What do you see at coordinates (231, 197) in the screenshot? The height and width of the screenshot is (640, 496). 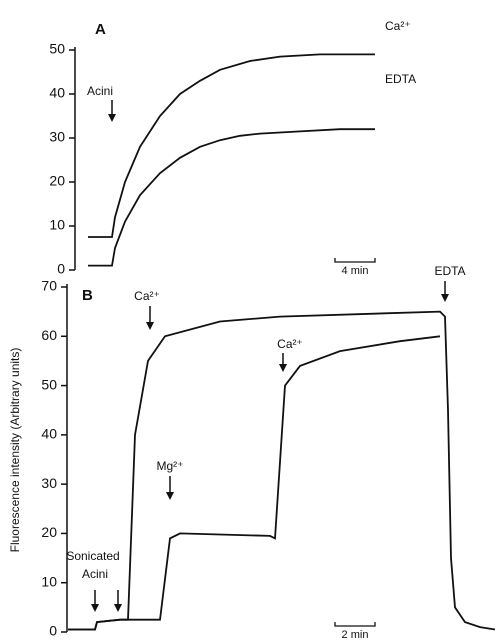 I see `data-line` at bounding box center [231, 197].